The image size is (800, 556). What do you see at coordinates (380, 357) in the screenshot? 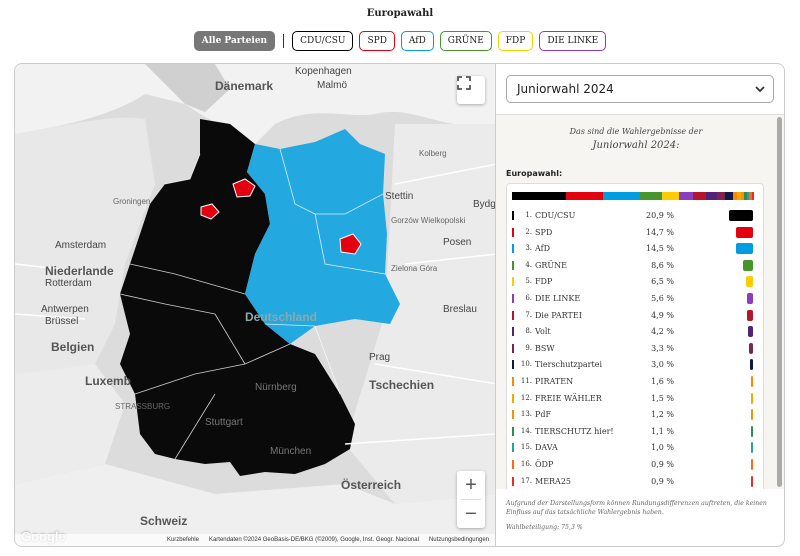
I see `label-prag: Prag` at bounding box center [380, 357].